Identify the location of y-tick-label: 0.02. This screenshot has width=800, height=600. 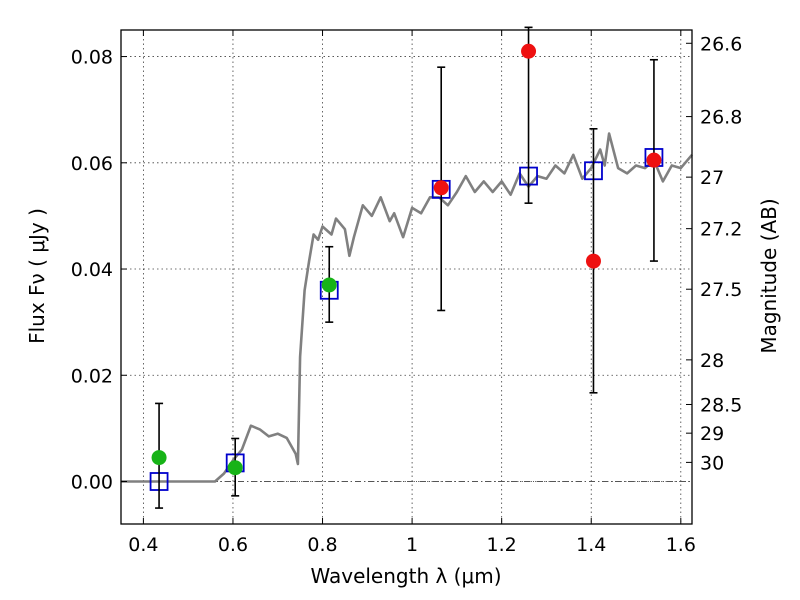
(92, 376).